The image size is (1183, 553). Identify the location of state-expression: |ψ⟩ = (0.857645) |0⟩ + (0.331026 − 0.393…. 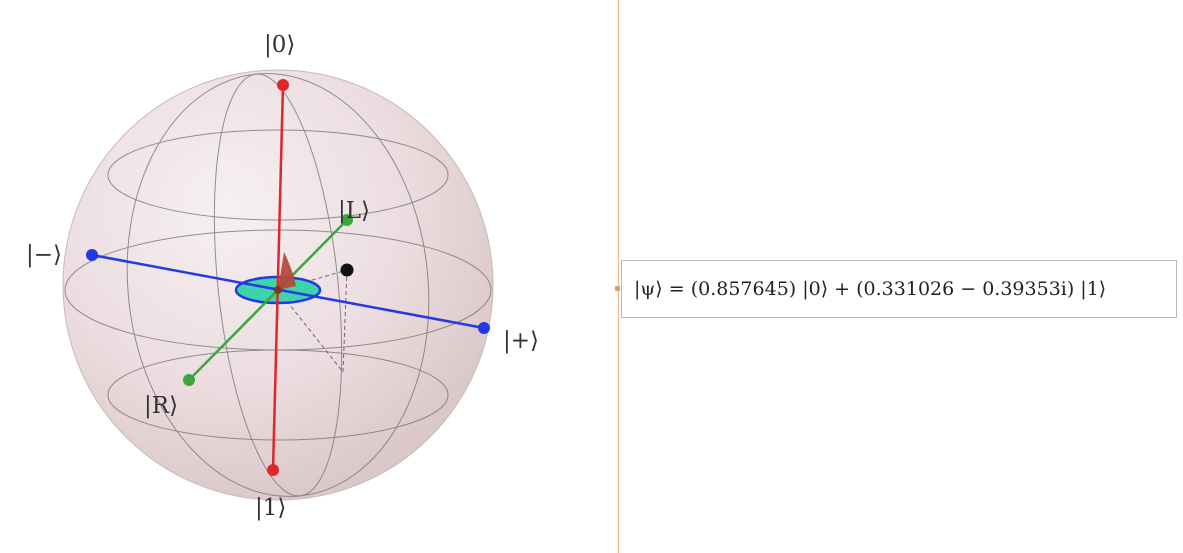
(870, 289).